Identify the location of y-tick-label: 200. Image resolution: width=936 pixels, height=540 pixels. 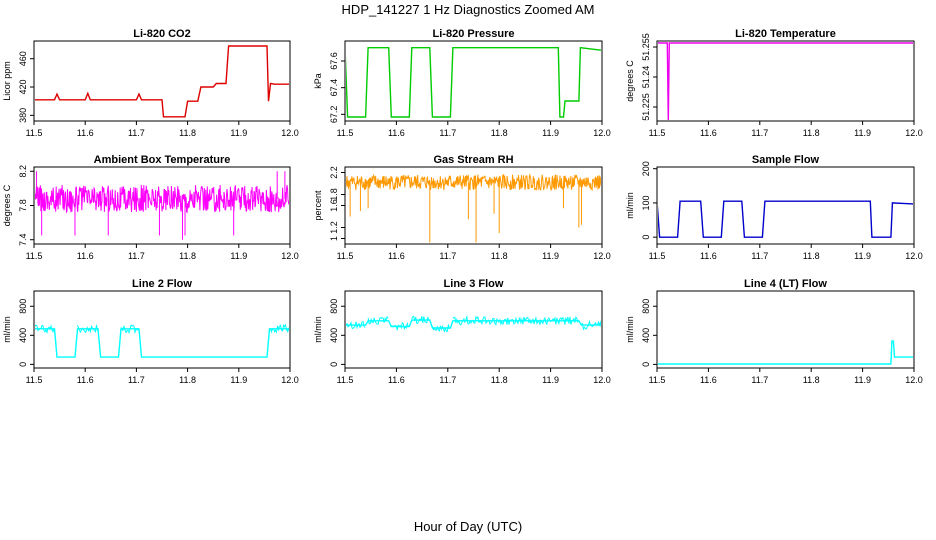
(646, 168).